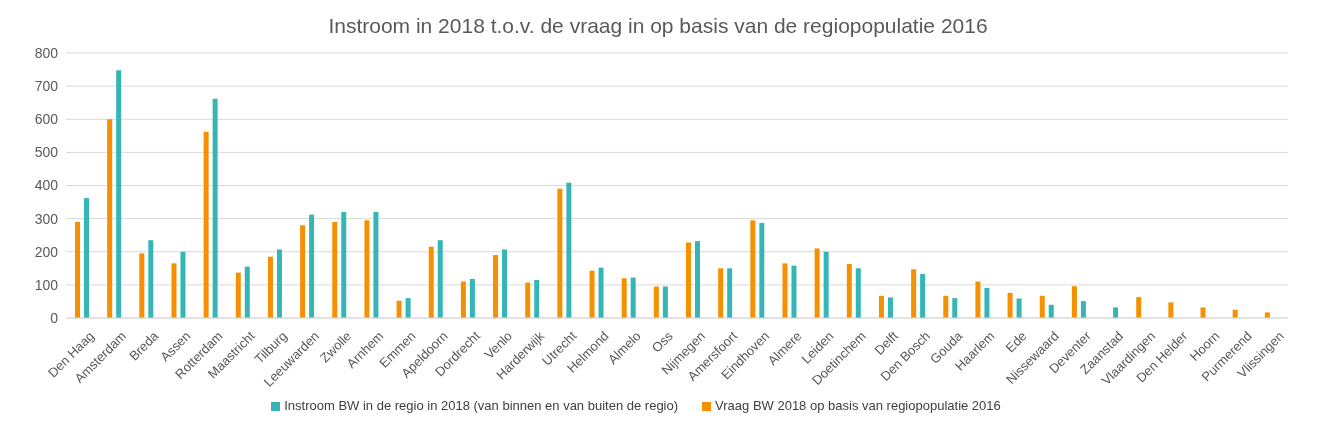 The width and height of the screenshot is (1317, 421). What do you see at coordinates (46, 86) in the screenshot?
I see `y-tick-label: 700` at bounding box center [46, 86].